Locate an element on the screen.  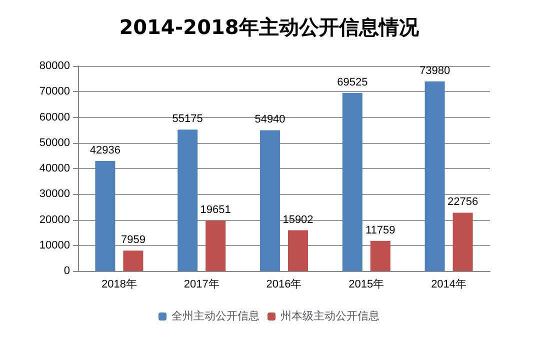
data-label: 19651 is located at coordinates (215, 210).